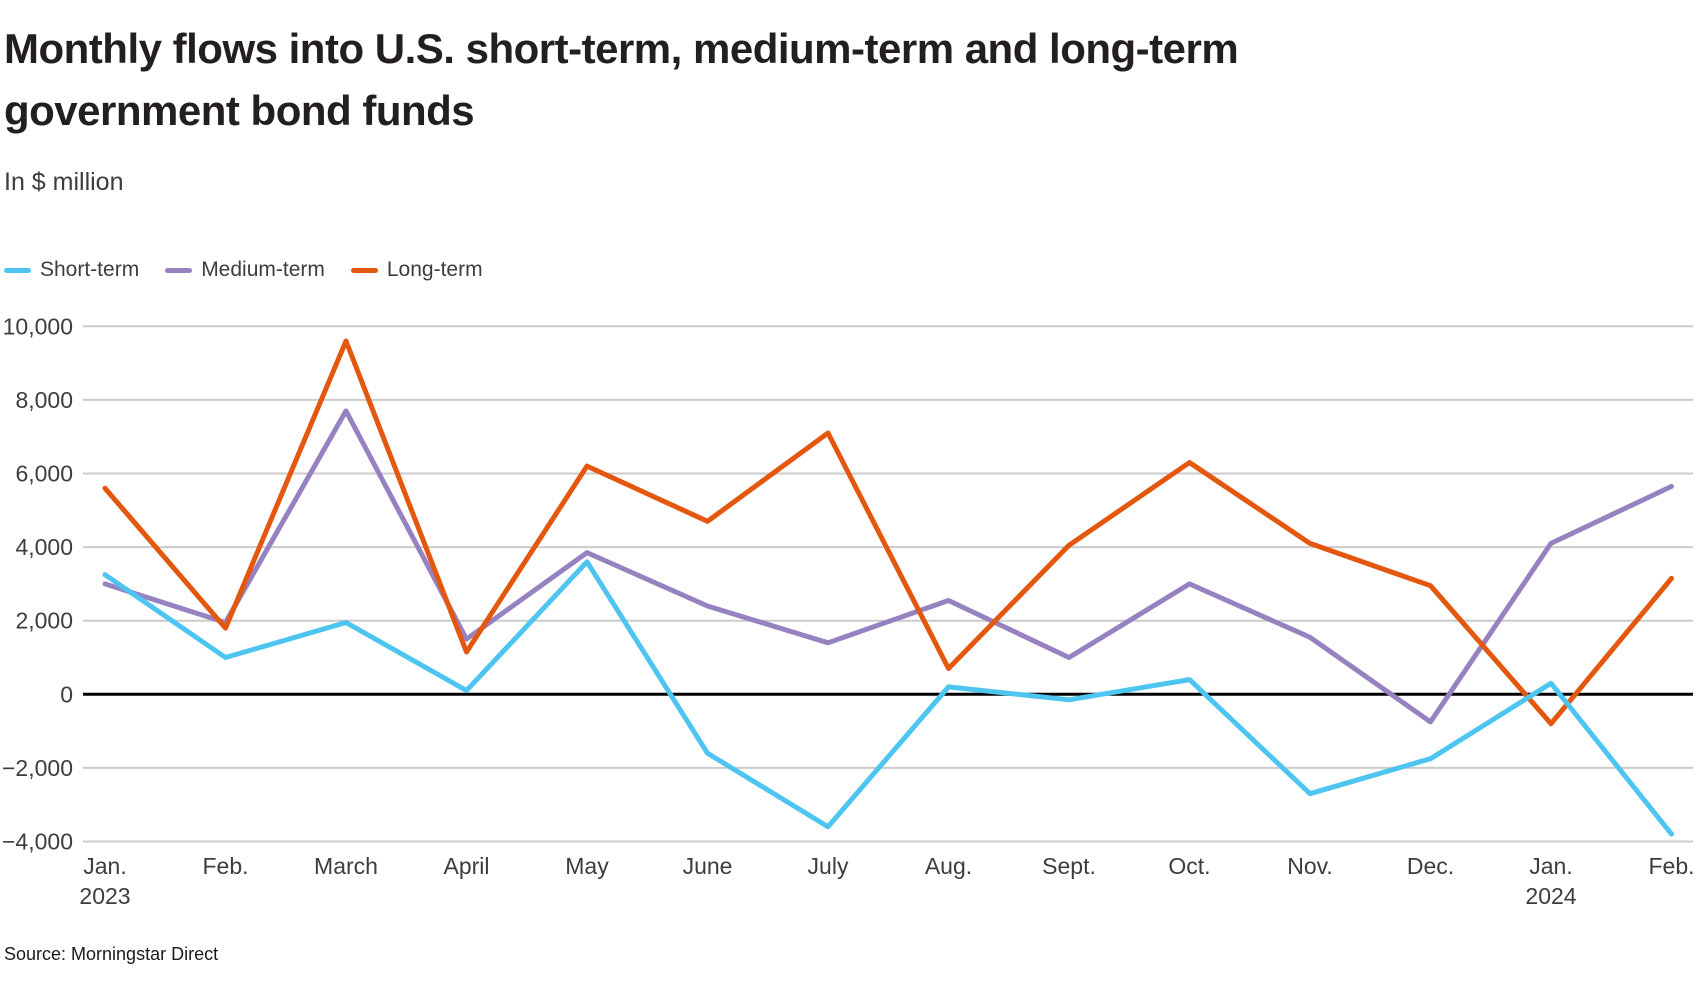 The height and width of the screenshot is (1000, 1700). I want to click on x-tick-label-3: April, so click(466, 866).